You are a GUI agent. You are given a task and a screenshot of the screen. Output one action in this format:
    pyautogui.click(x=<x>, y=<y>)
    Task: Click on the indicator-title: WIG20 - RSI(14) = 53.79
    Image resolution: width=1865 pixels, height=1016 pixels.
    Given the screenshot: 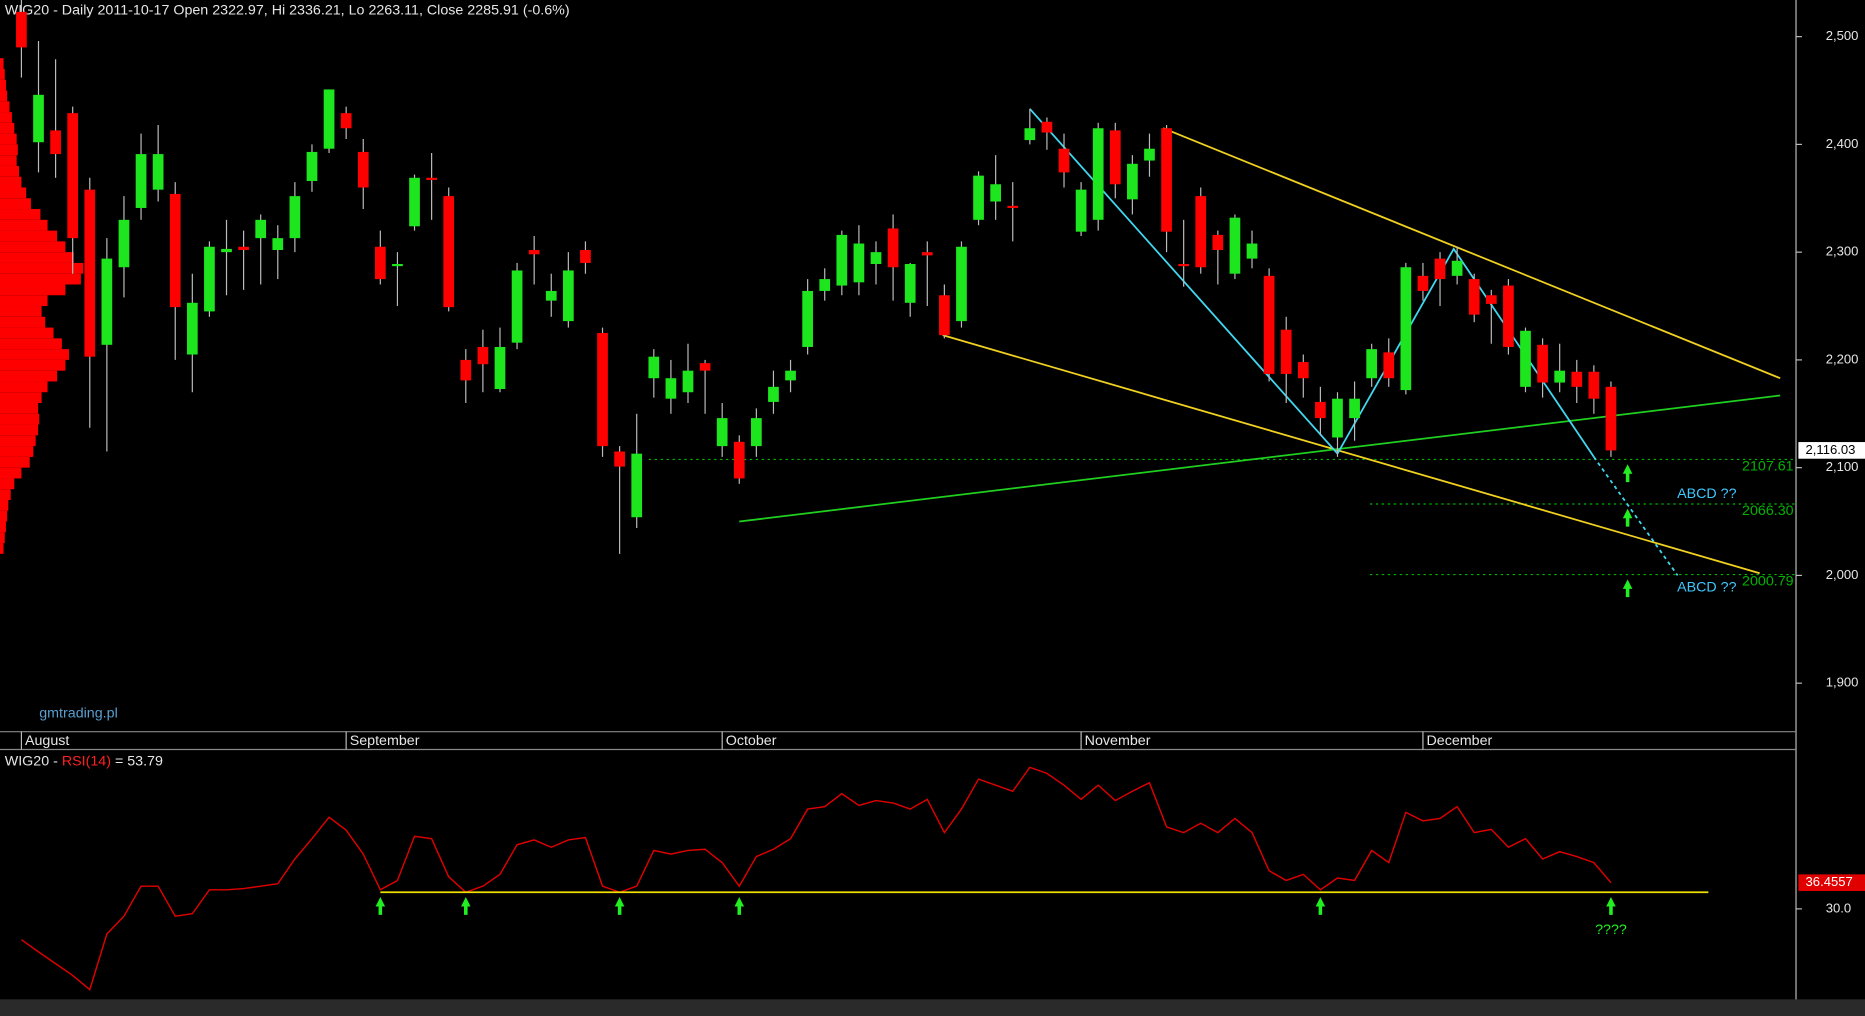 What is the action you would take?
    pyautogui.click(x=84, y=761)
    